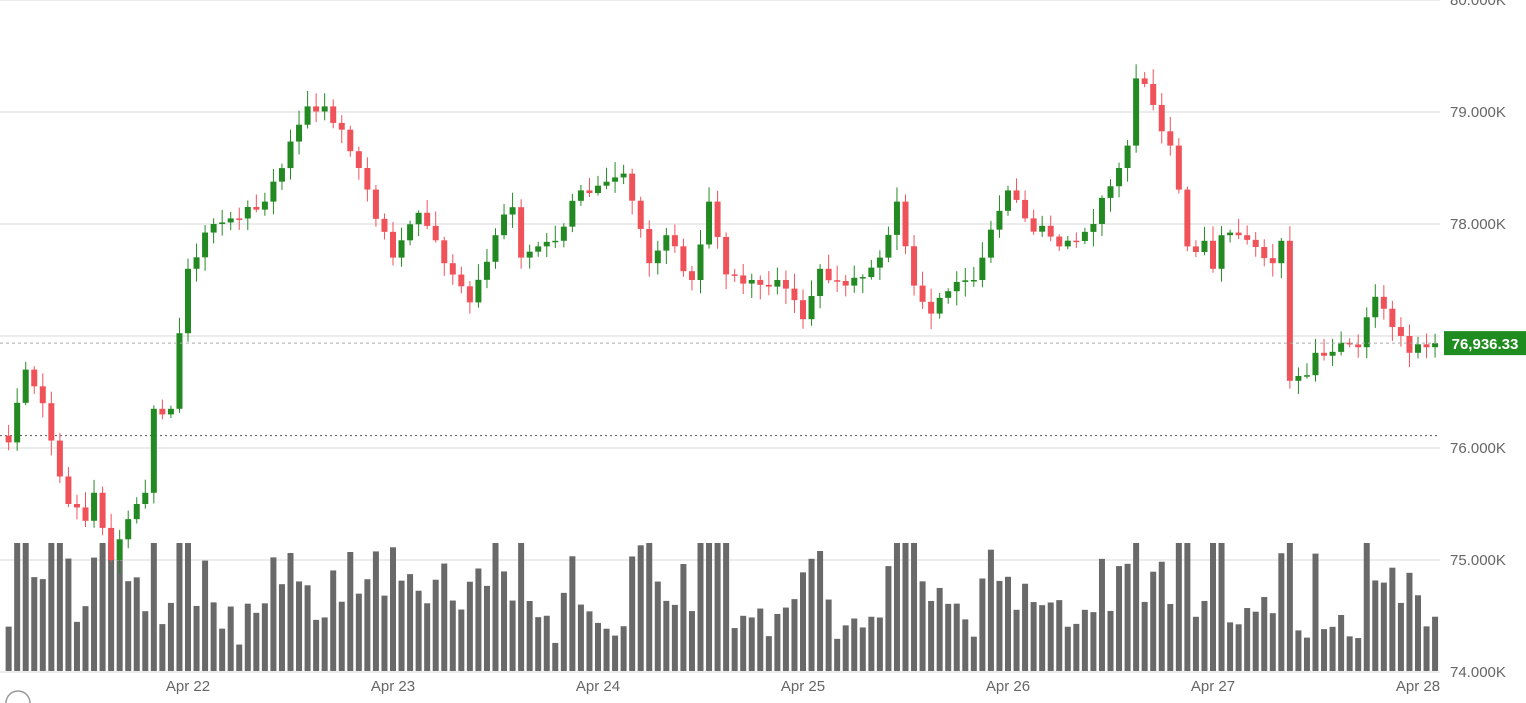  I want to click on y-tick-label: 74.000K, so click(1478, 672).